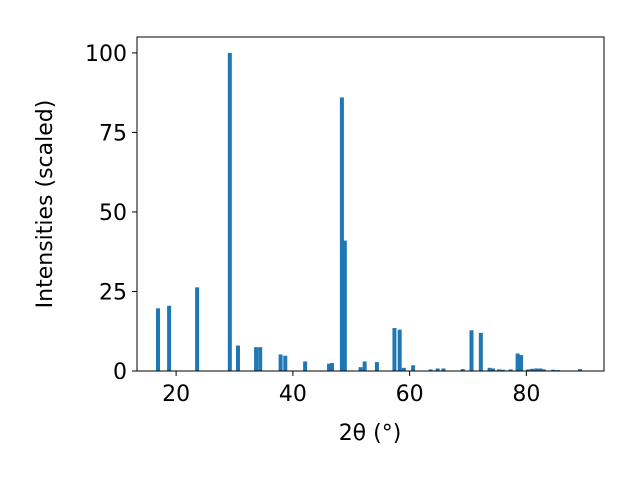 The image size is (640, 480). What do you see at coordinates (370, 433) in the screenshot?
I see `x-axis-label: 2θ (°)` at bounding box center [370, 433].